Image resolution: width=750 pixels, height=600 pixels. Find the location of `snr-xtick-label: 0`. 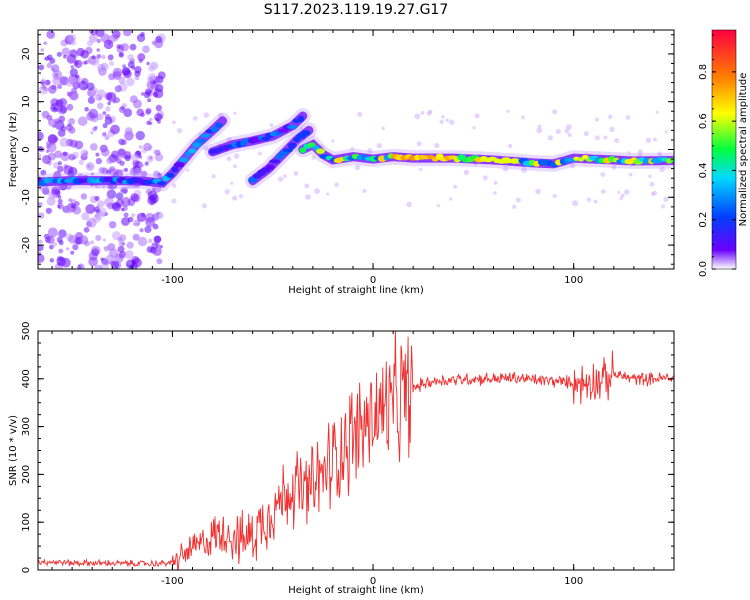

snr-xtick-label: 0 is located at coordinates (373, 581).